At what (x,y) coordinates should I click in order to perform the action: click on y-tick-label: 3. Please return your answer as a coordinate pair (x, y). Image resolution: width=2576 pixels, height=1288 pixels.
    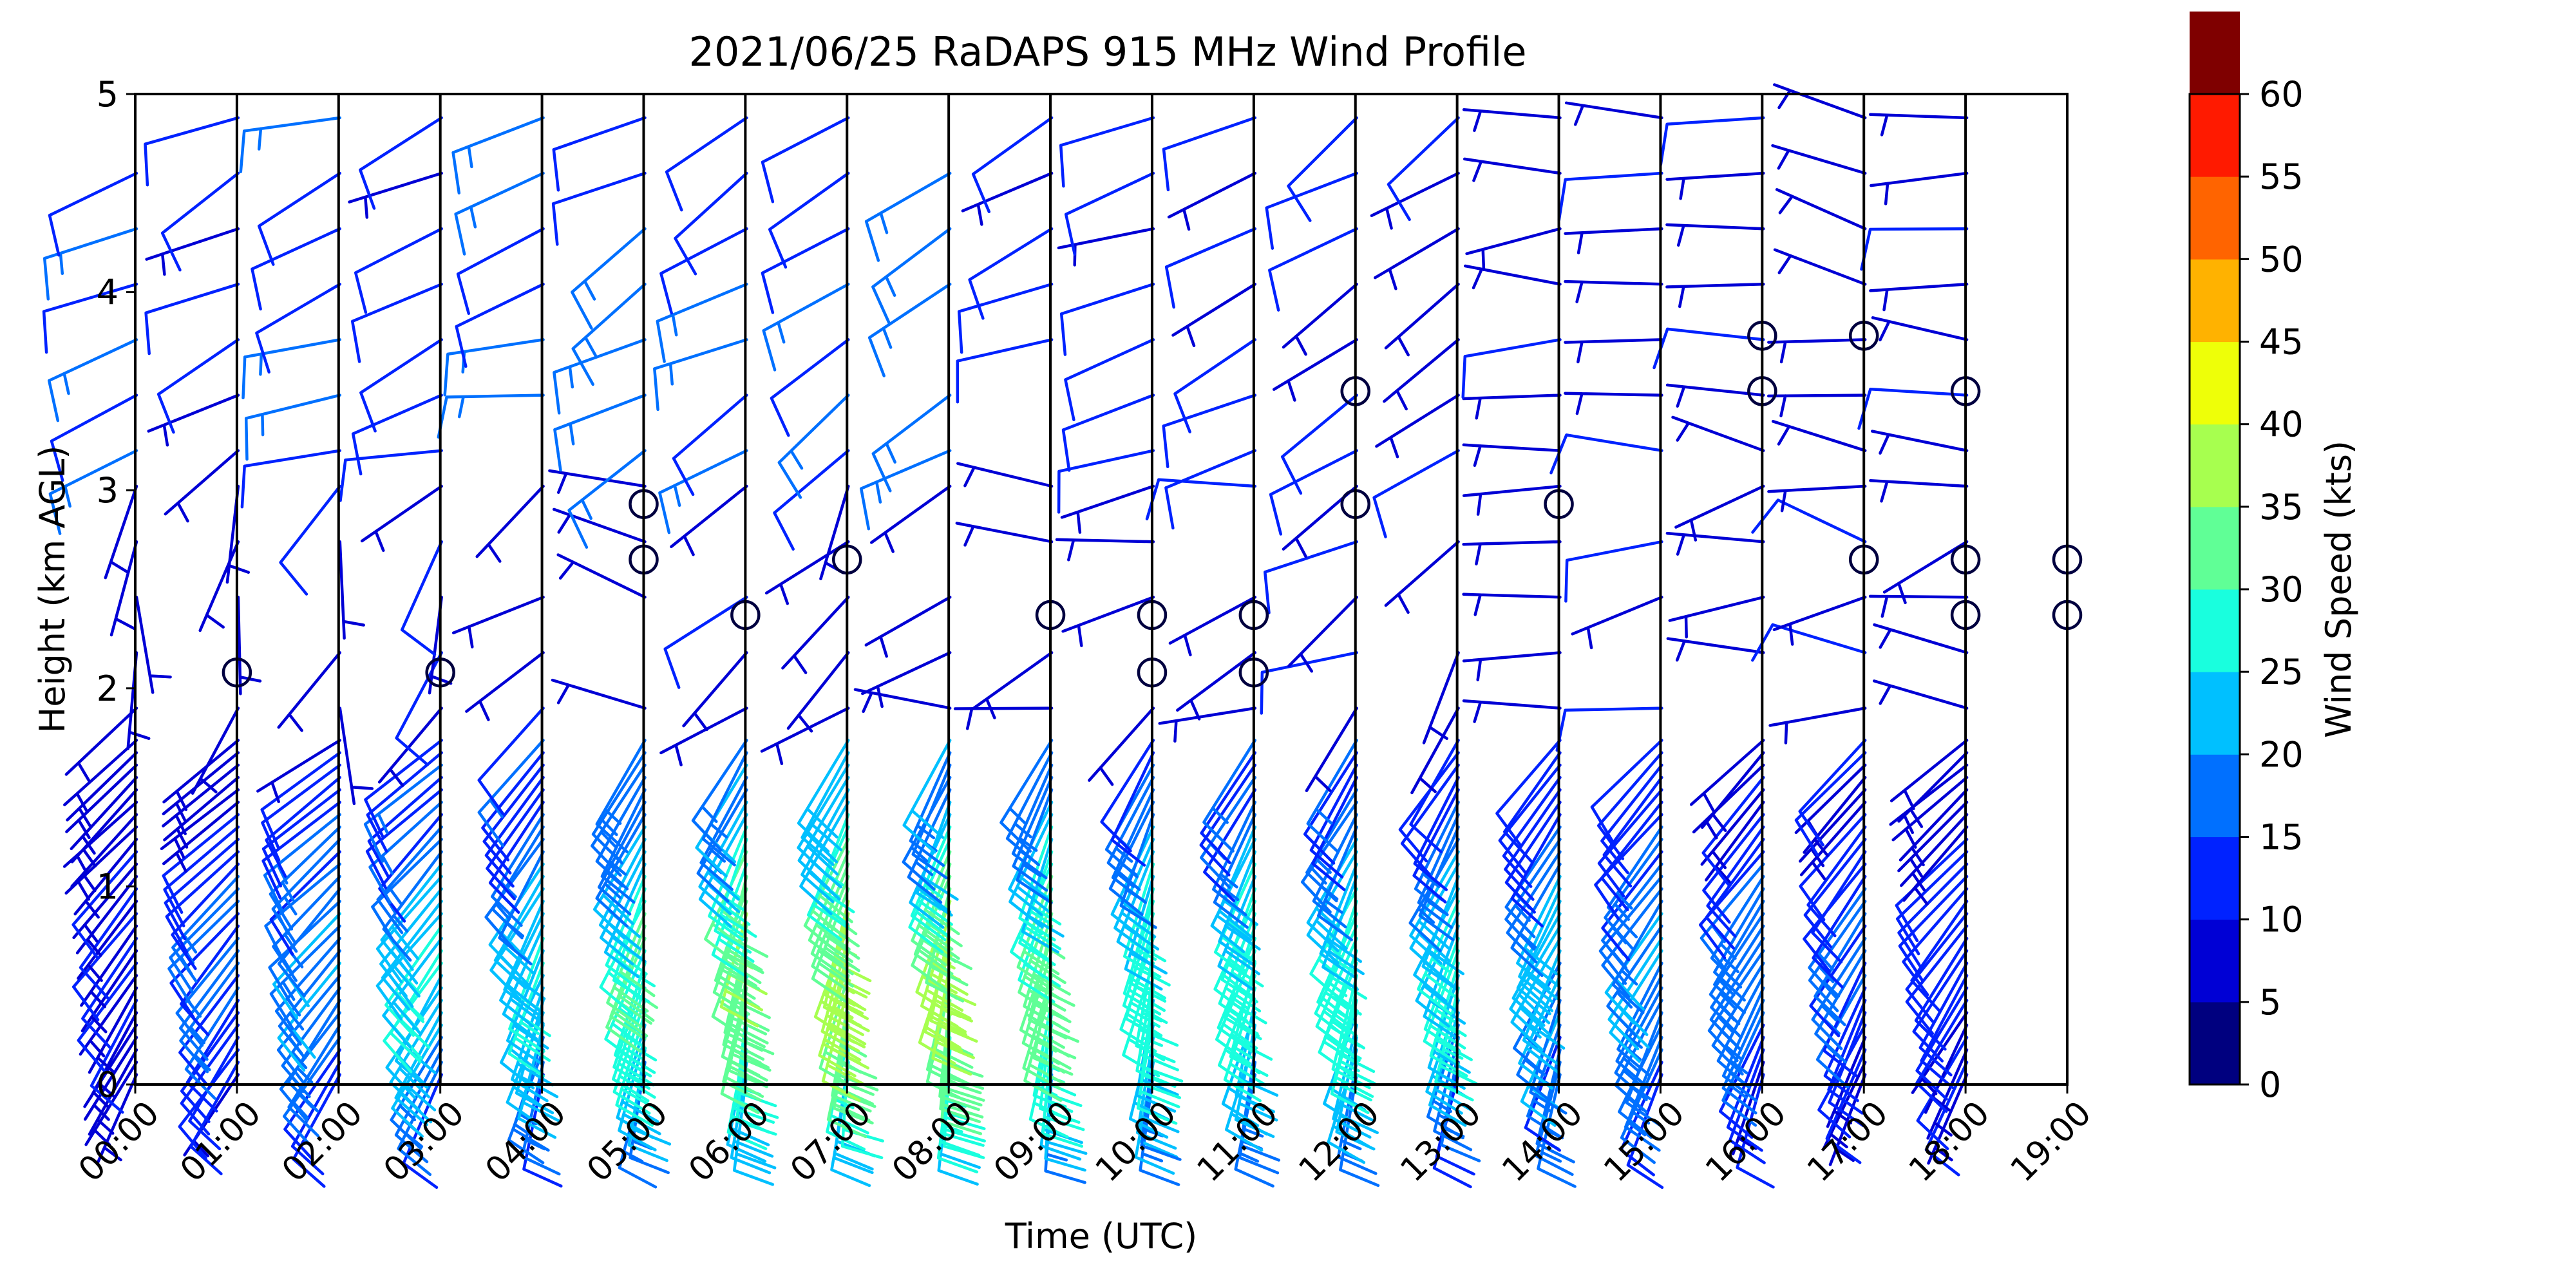
    Looking at the image, I should click on (108, 491).